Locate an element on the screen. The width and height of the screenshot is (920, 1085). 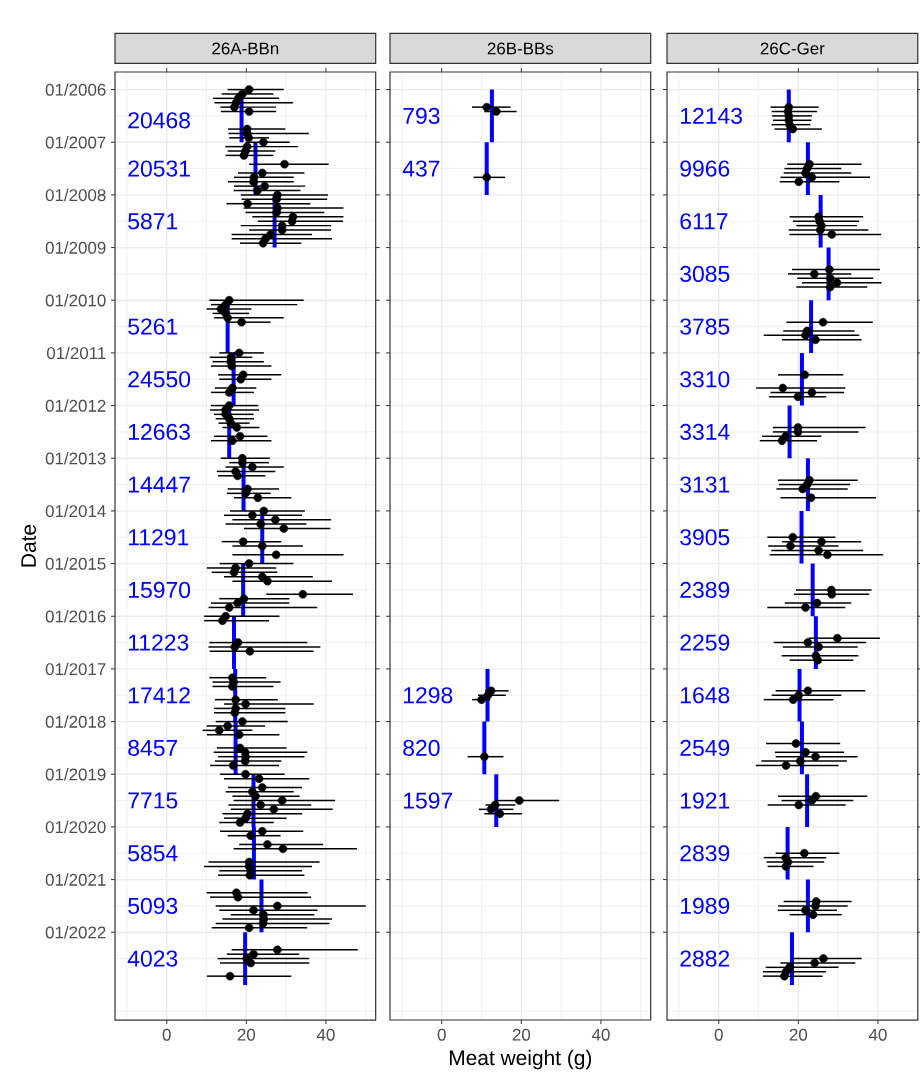
annotation: 4023 is located at coordinates (152, 958).